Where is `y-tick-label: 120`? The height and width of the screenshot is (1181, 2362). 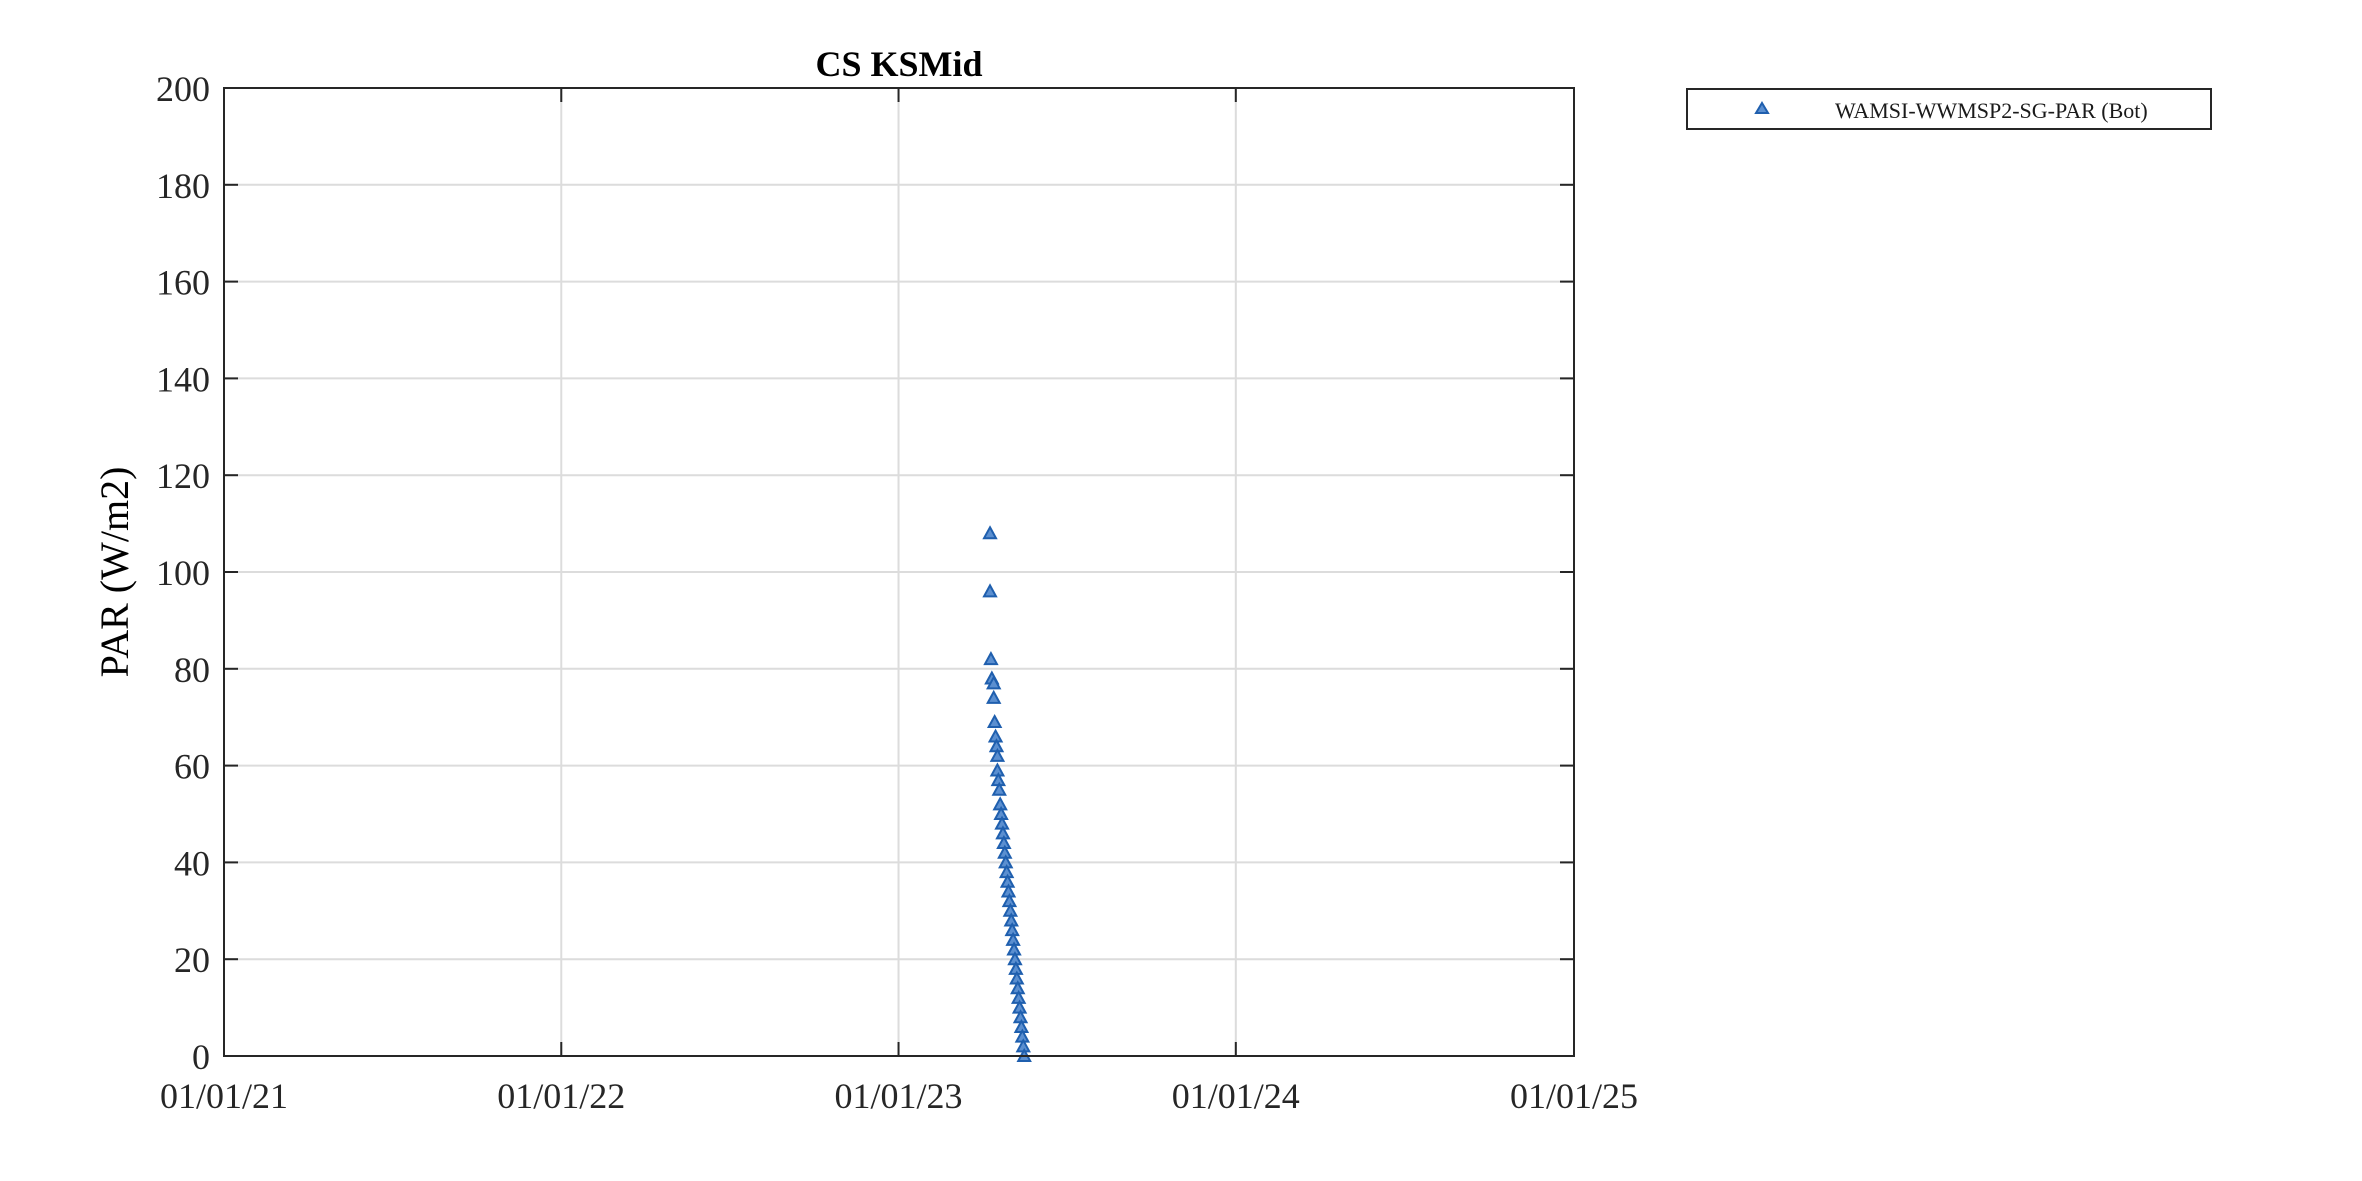 y-tick-label: 120 is located at coordinates (183, 476).